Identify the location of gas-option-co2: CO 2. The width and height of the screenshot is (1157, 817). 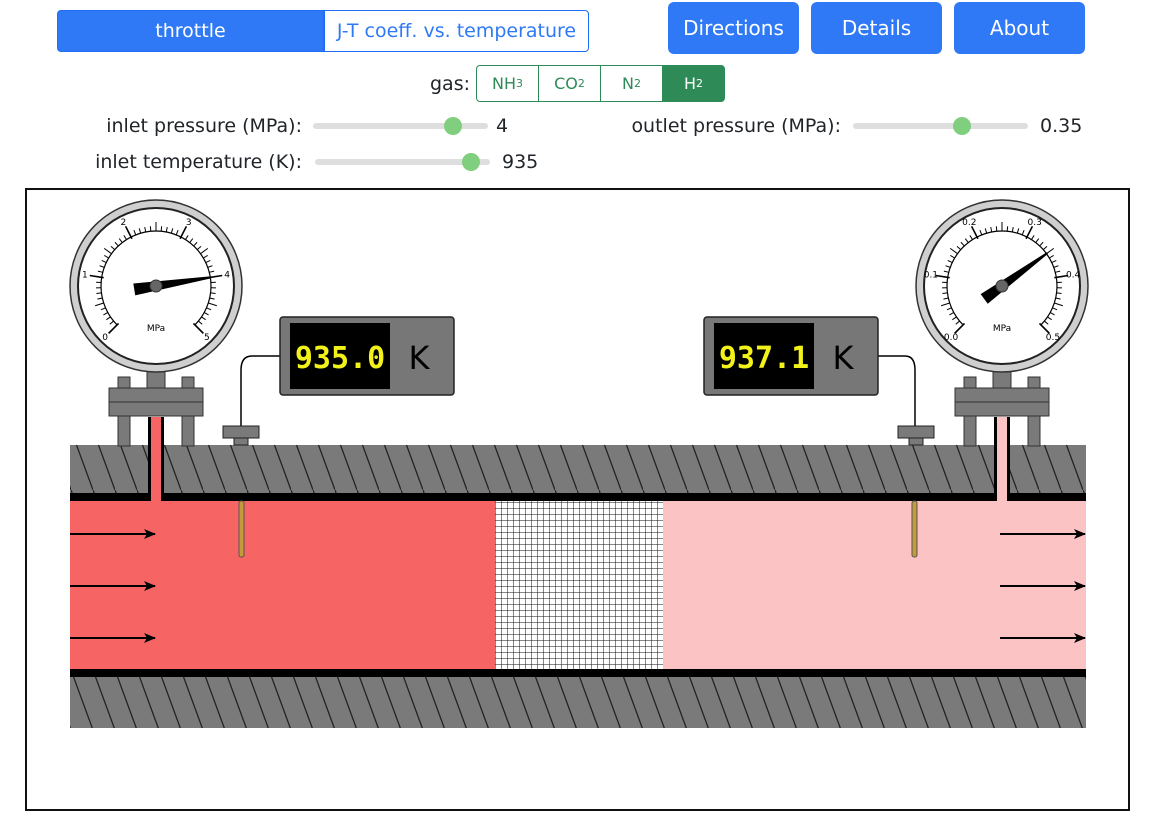
(569, 83).